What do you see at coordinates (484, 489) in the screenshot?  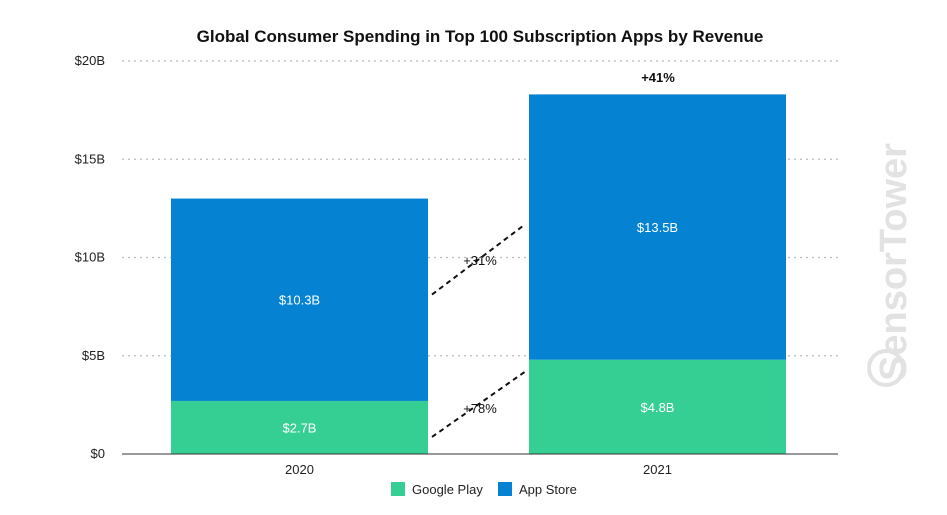 I see `legend: Google Play App Store` at bounding box center [484, 489].